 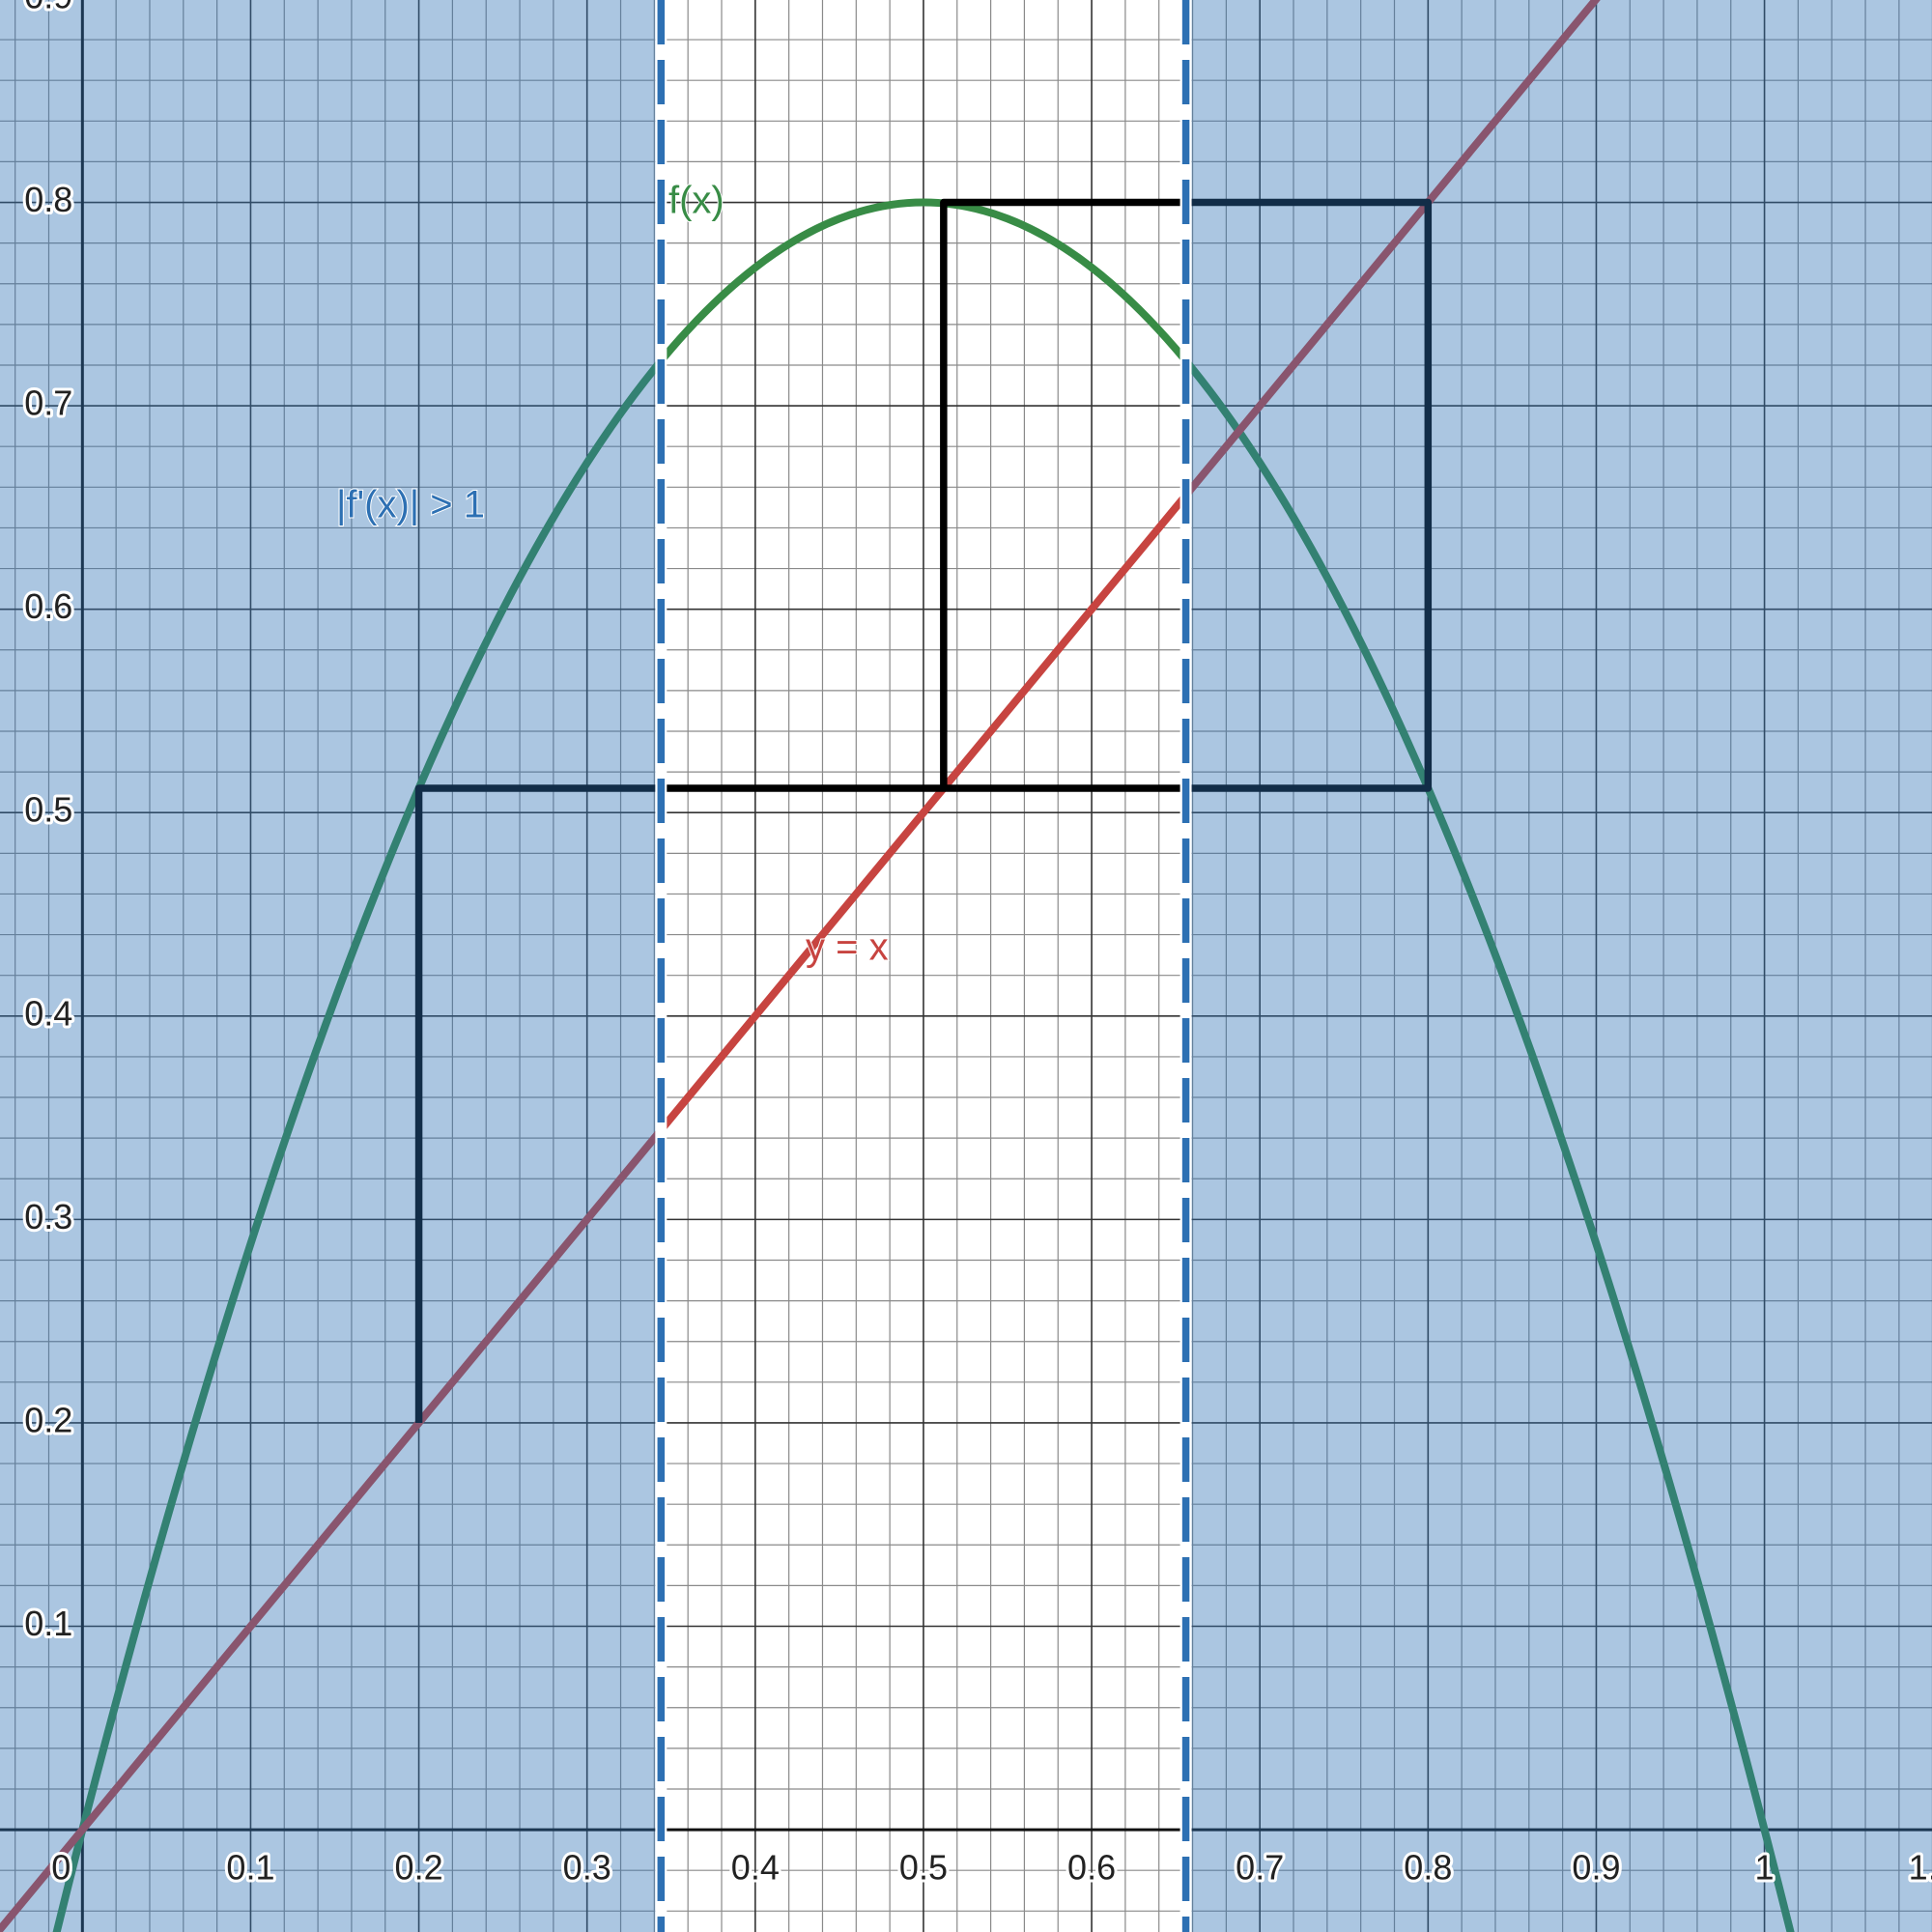 What do you see at coordinates (48, 199) in the screenshot?
I see `y-tick-label: 0.8` at bounding box center [48, 199].